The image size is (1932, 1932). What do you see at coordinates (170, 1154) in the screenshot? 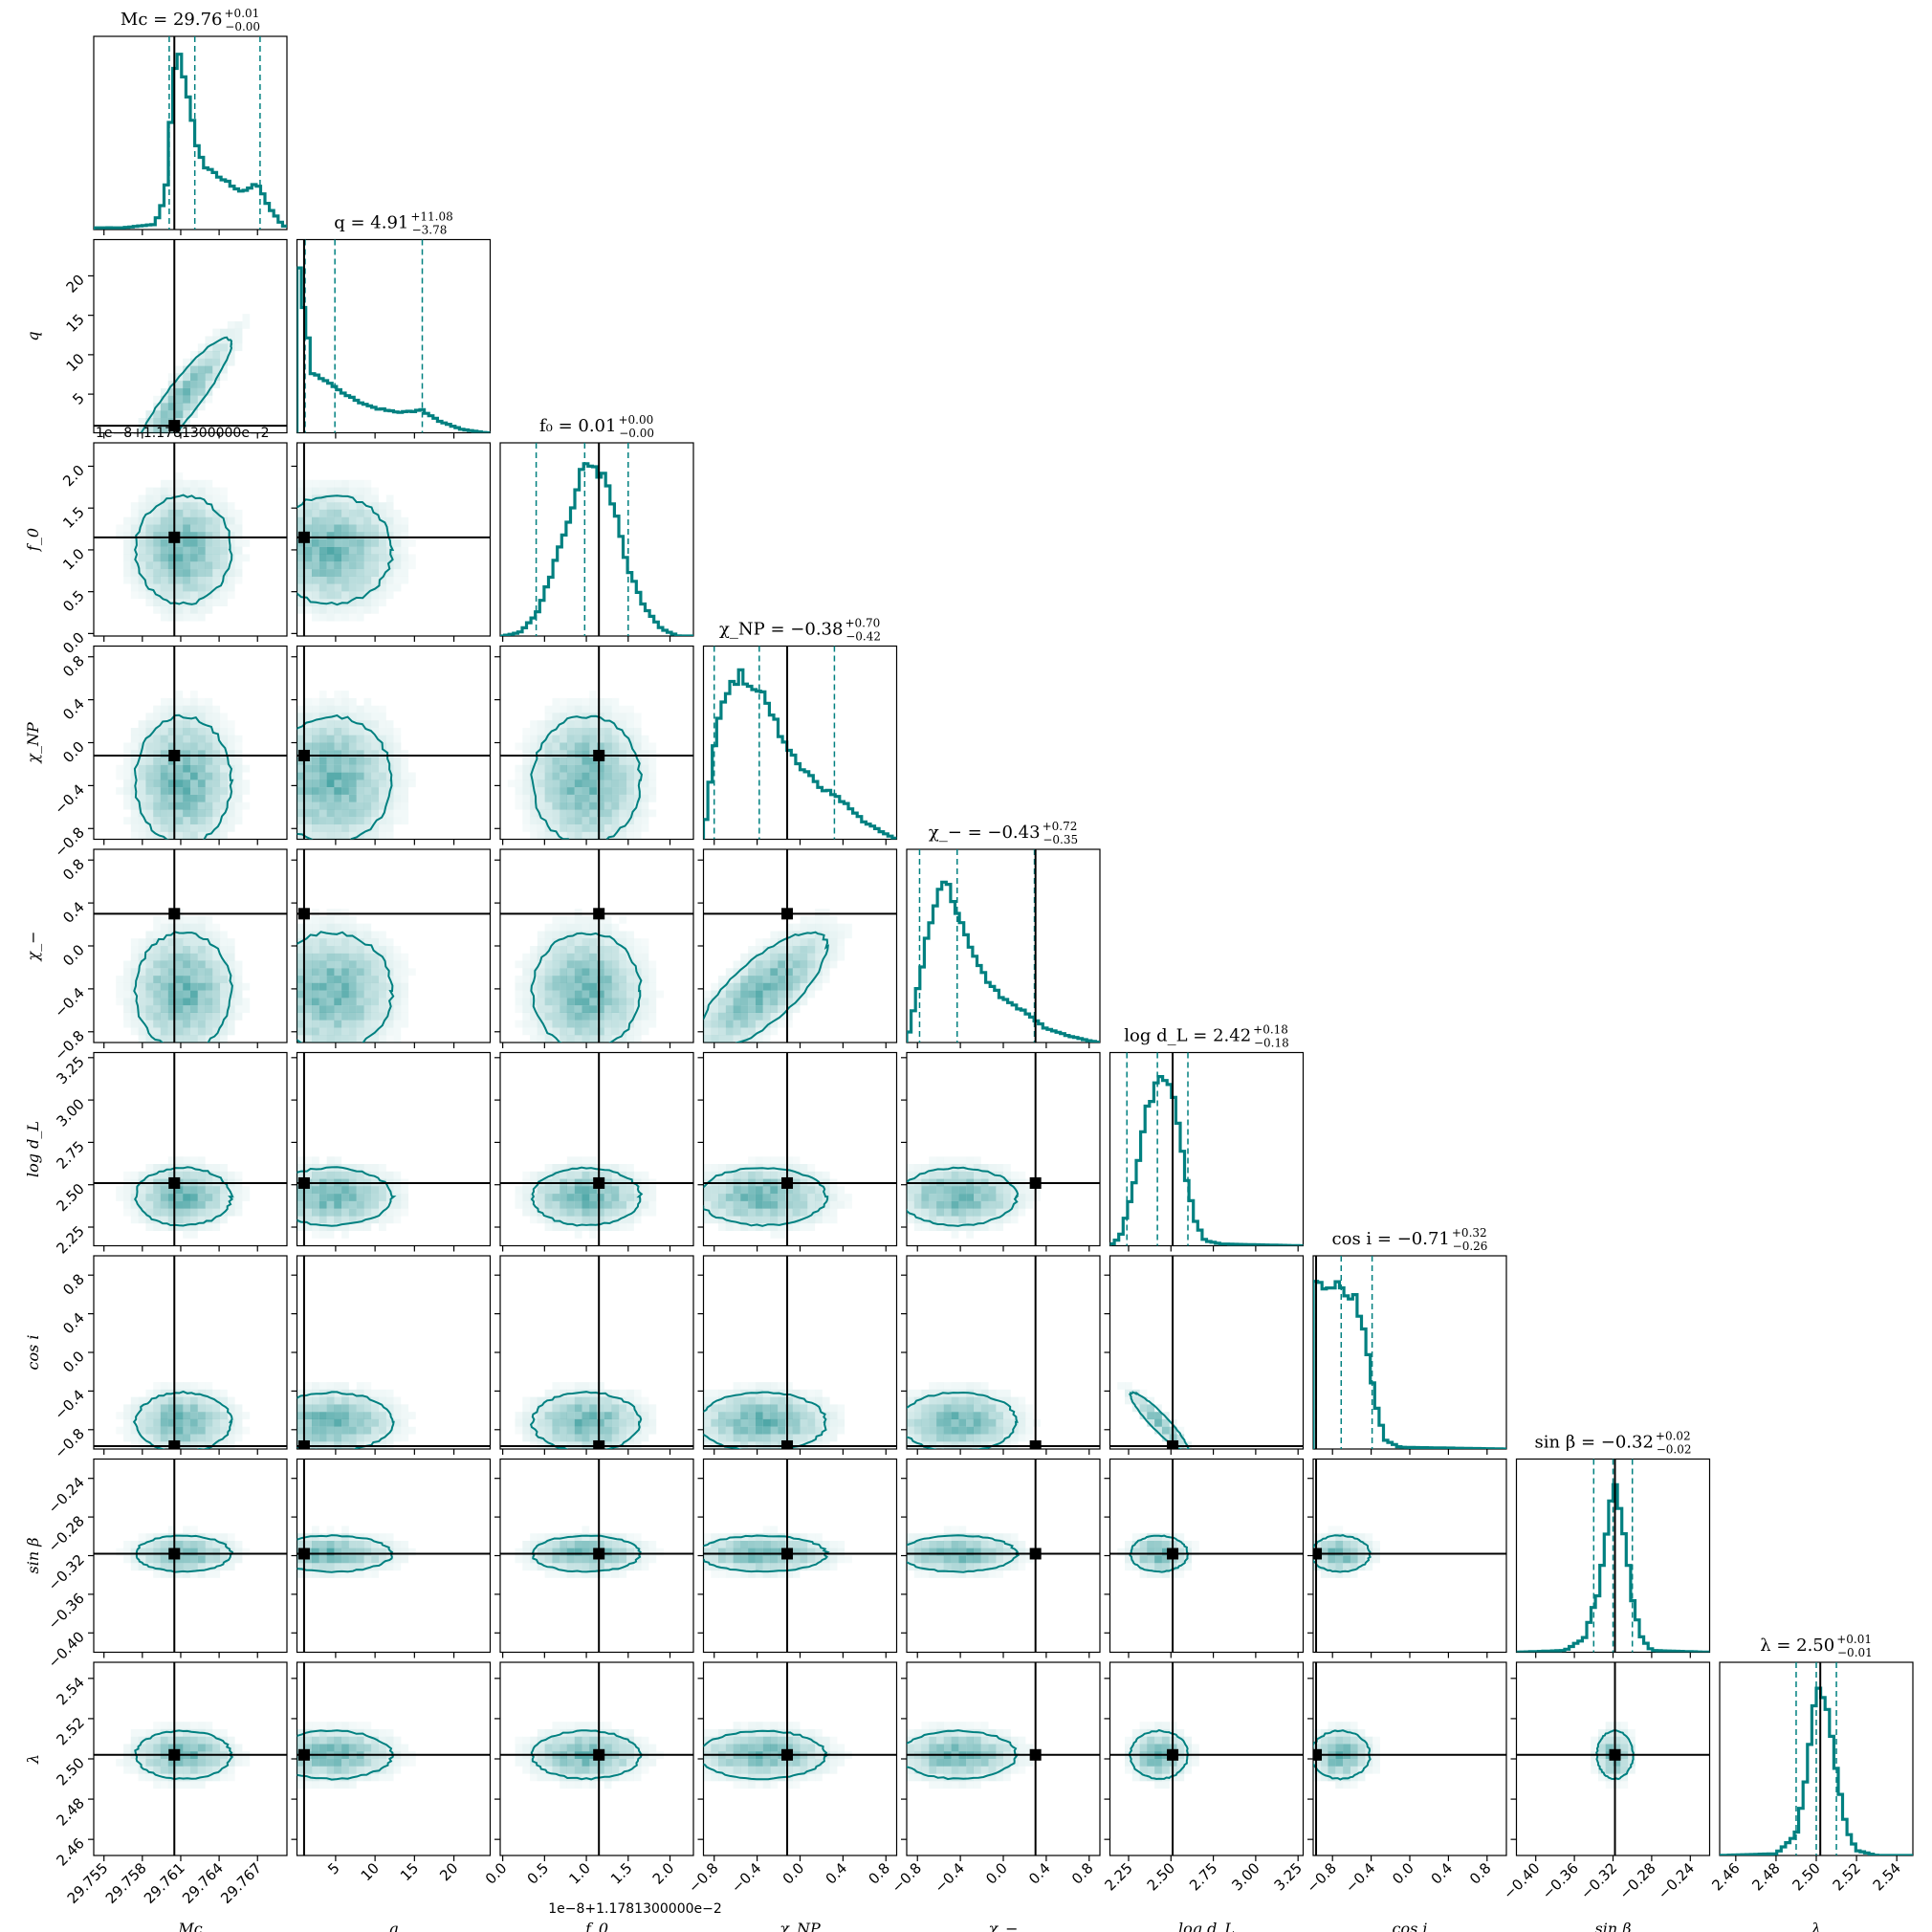
I see `panel-Mc-logdL: 2.252.502.753.003.25` at bounding box center [170, 1154].